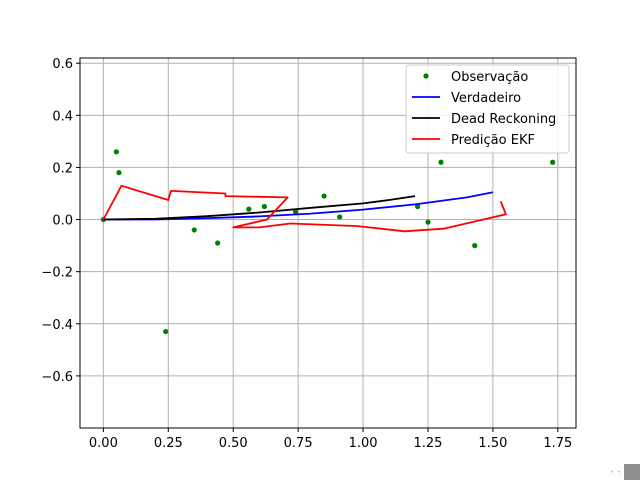  What do you see at coordinates (363, 443) in the screenshot?
I see `x-tick-label: 1.00` at bounding box center [363, 443].